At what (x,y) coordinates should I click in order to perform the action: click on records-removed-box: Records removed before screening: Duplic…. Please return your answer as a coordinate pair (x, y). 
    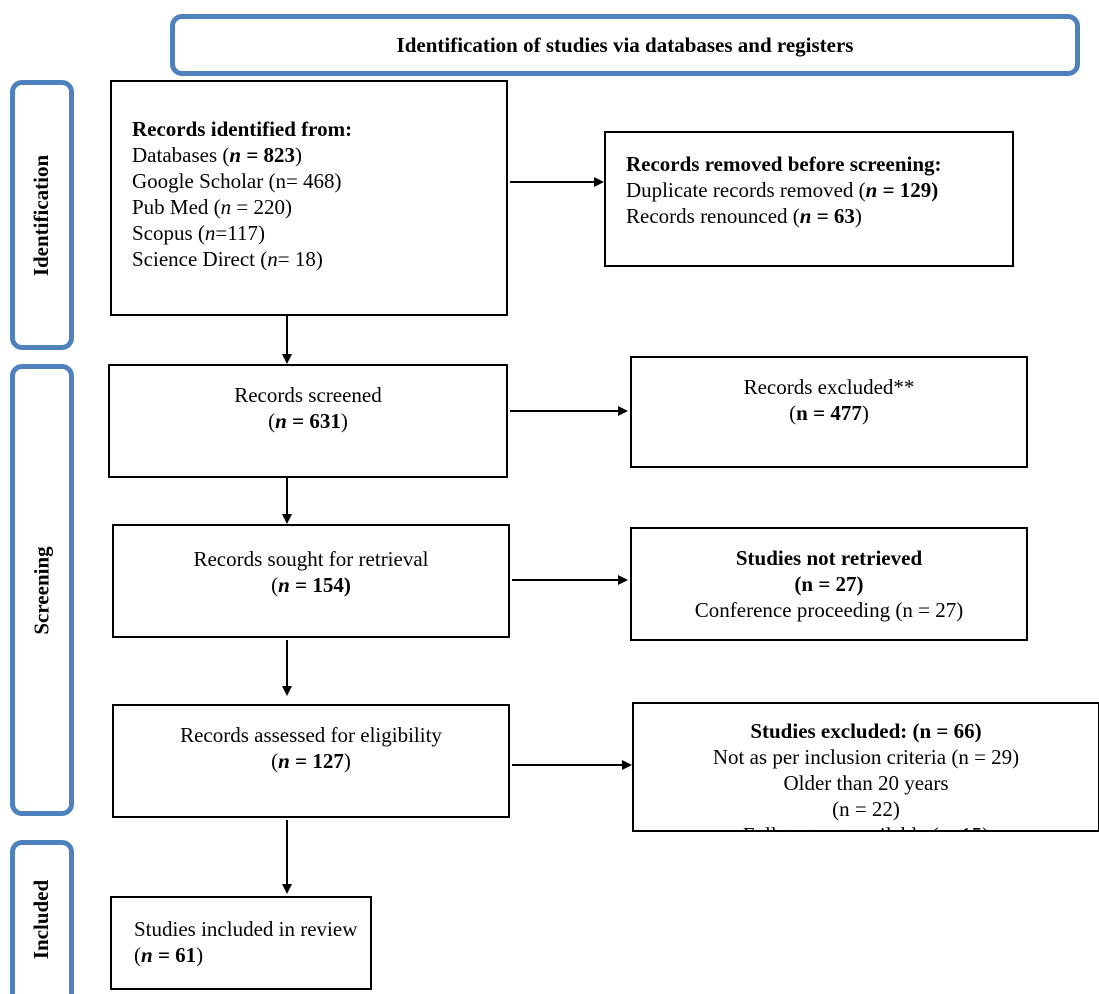
    Looking at the image, I should click on (809, 199).